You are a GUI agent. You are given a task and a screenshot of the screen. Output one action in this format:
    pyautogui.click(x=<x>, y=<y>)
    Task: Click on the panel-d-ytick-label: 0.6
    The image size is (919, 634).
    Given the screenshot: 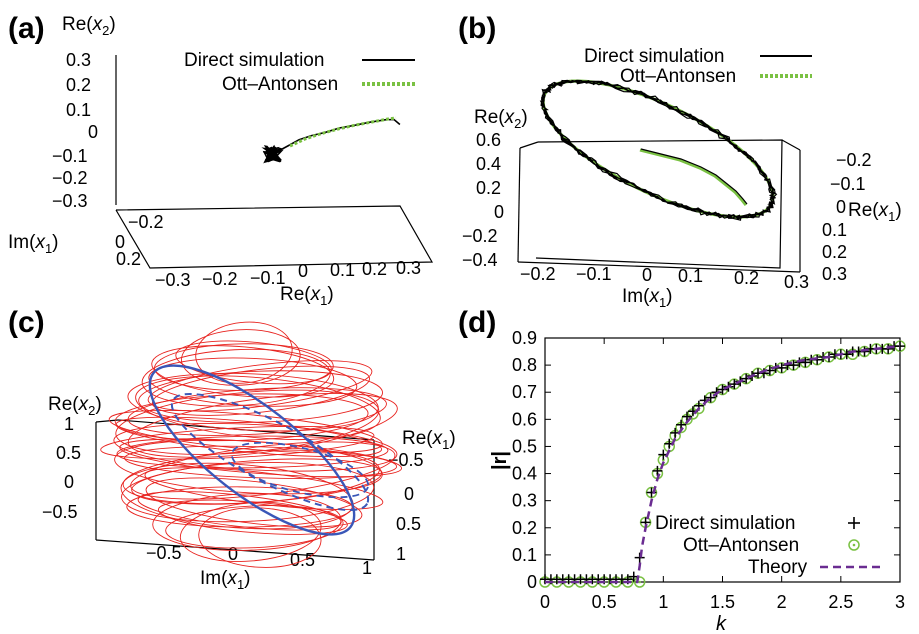 What is the action you would take?
    pyautogui.click(x=524, y=419)
    